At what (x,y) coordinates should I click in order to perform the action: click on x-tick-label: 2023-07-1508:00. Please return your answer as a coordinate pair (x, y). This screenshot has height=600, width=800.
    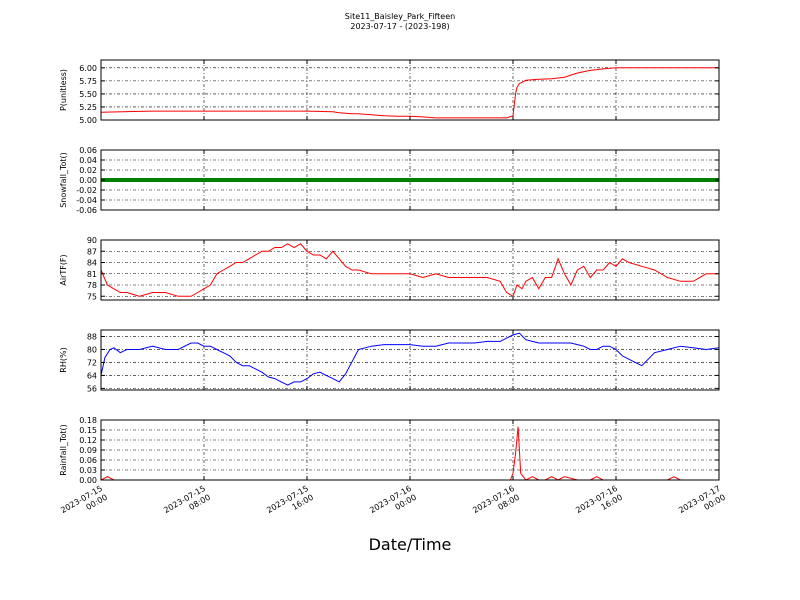
    Looking at the image, I should click on (187, 504).